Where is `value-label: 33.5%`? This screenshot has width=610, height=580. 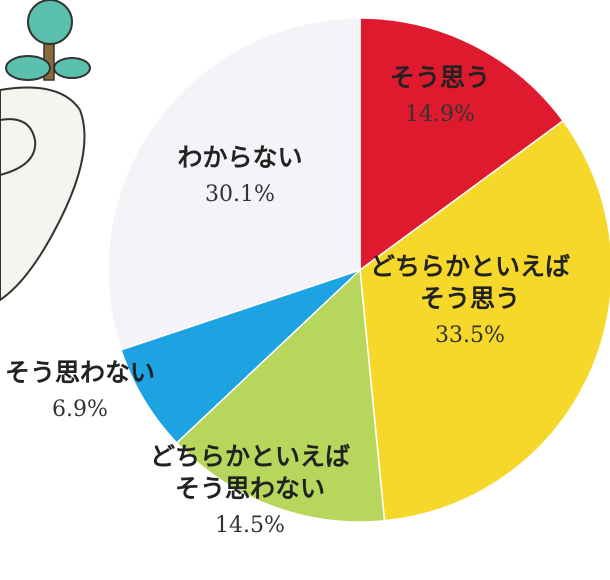 value-label: 33.5% is located at coordinates (470, 335).